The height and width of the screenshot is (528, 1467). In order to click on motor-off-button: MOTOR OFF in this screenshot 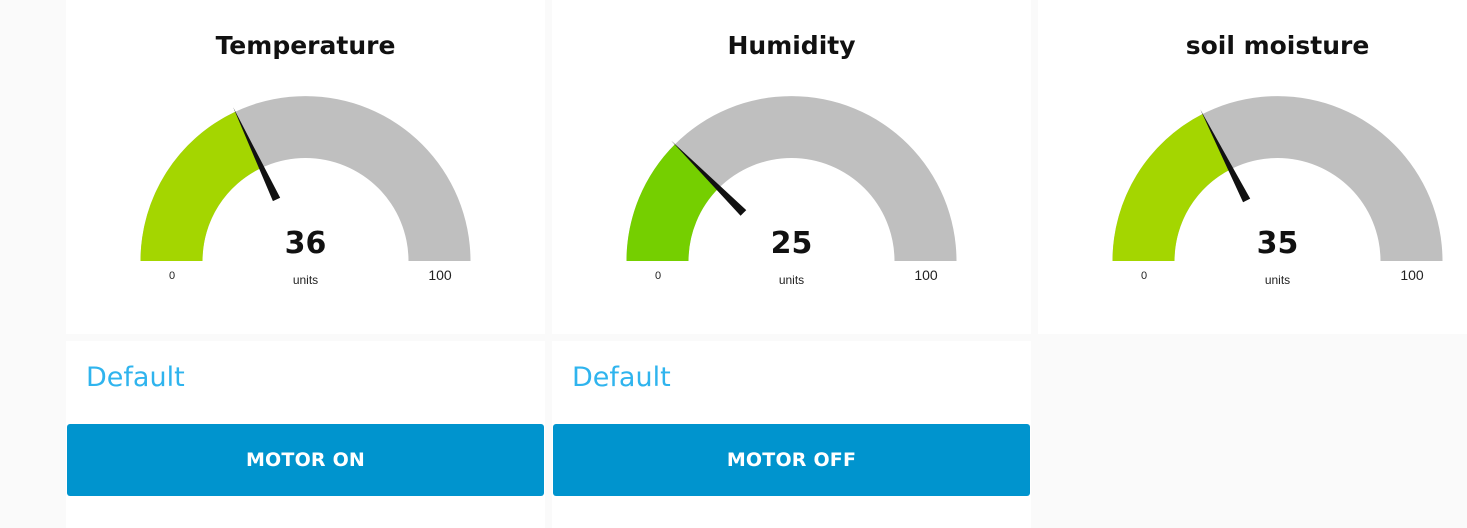, I will do `click(791, 460)`.